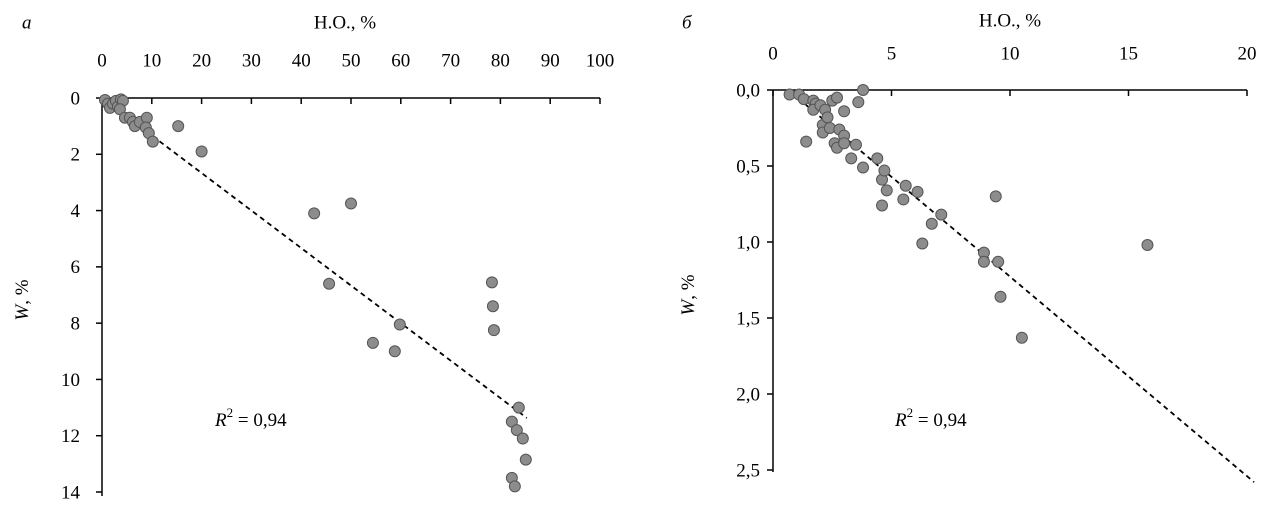 This screenshot has height=516, width=1278. I want to click on y-tick-label: 0, so click(76, 98).